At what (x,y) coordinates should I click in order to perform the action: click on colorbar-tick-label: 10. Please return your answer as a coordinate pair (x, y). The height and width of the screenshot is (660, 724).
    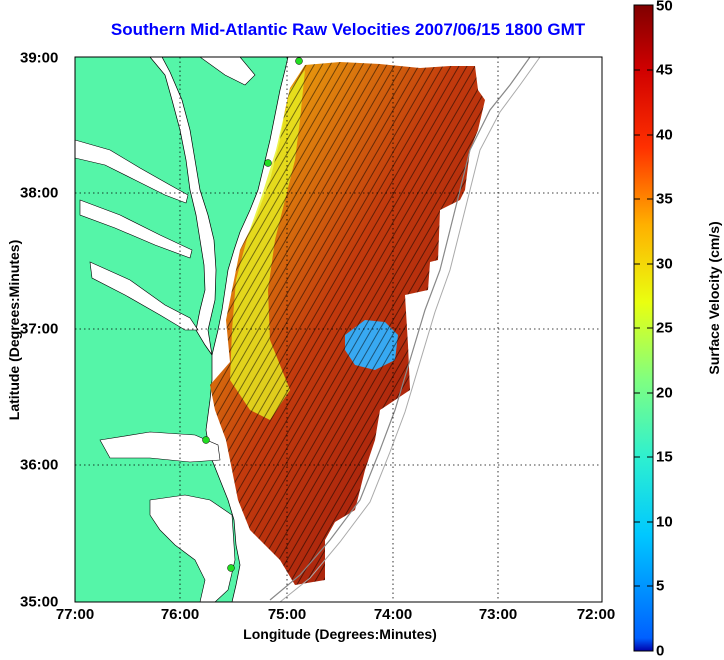
    Looking at the image, I should click on (664, 522).